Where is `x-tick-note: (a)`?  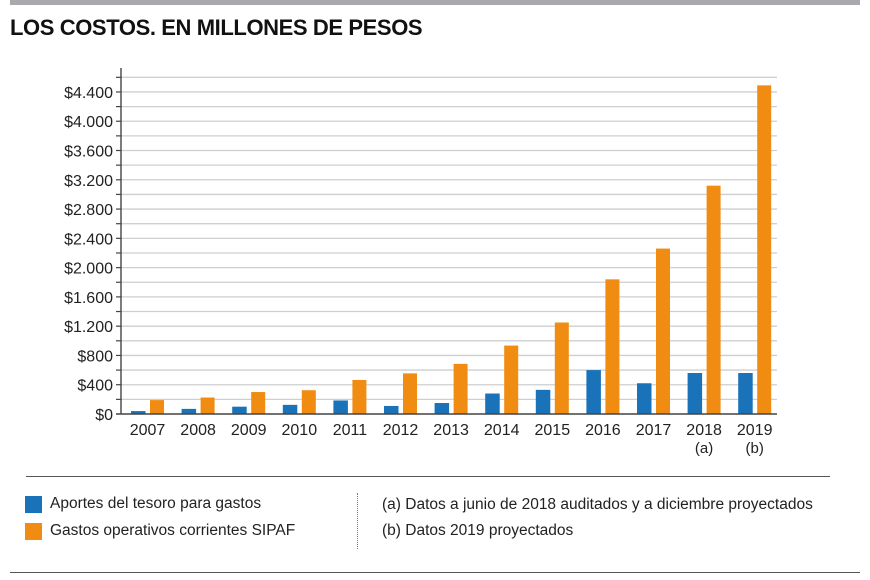 x-tick-note: (a) is located at coordinates (704, 448).